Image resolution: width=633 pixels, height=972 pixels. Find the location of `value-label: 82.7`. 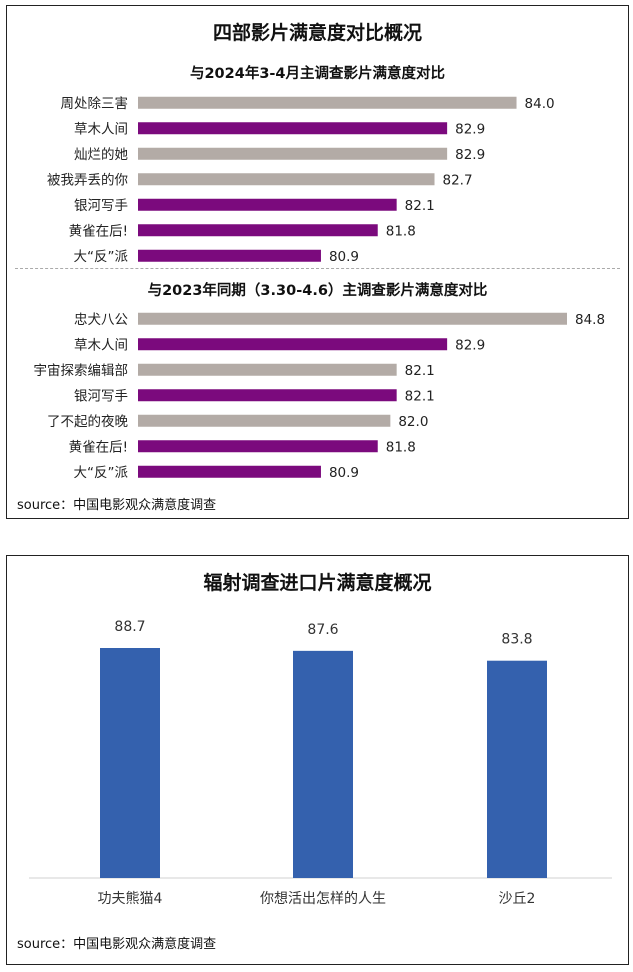

value-label: 82.7 is located at coordinates (458, 180).